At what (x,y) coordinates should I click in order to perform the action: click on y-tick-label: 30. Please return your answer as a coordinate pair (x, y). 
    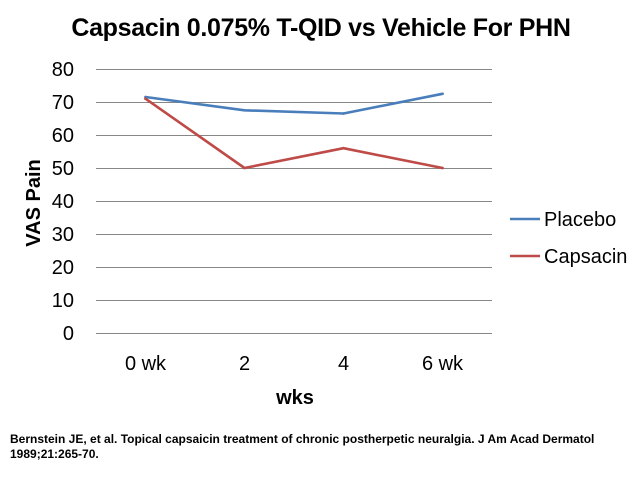
    Looking at the image, I should click on (63, 235).